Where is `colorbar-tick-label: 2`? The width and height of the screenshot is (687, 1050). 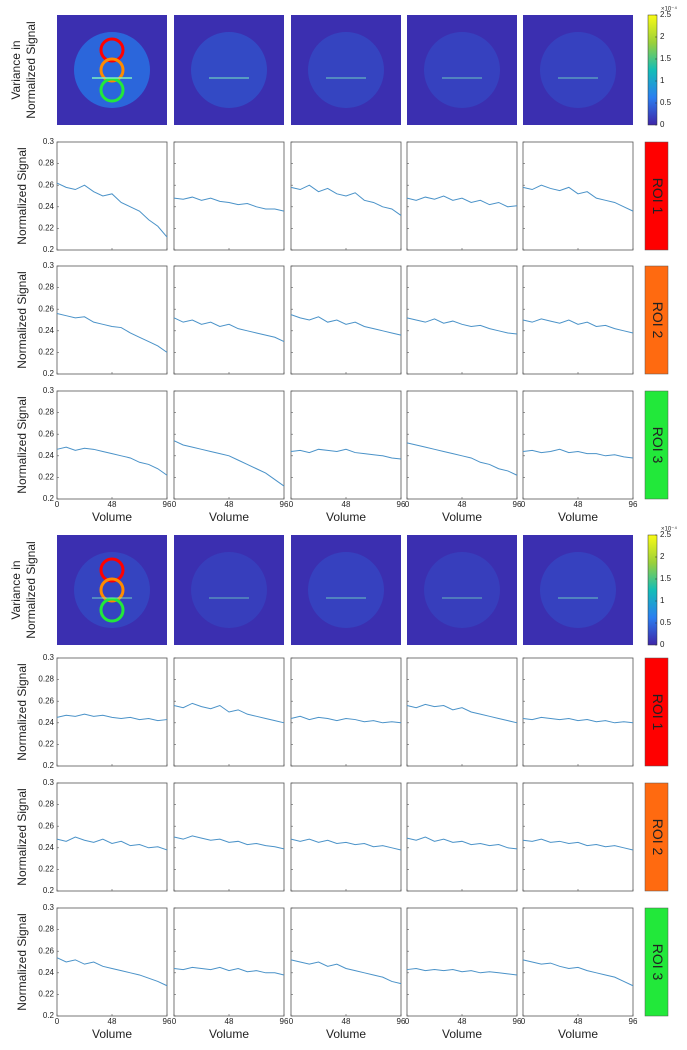
colorbar-tick-label: 2 is located at coordinates (662, 36).